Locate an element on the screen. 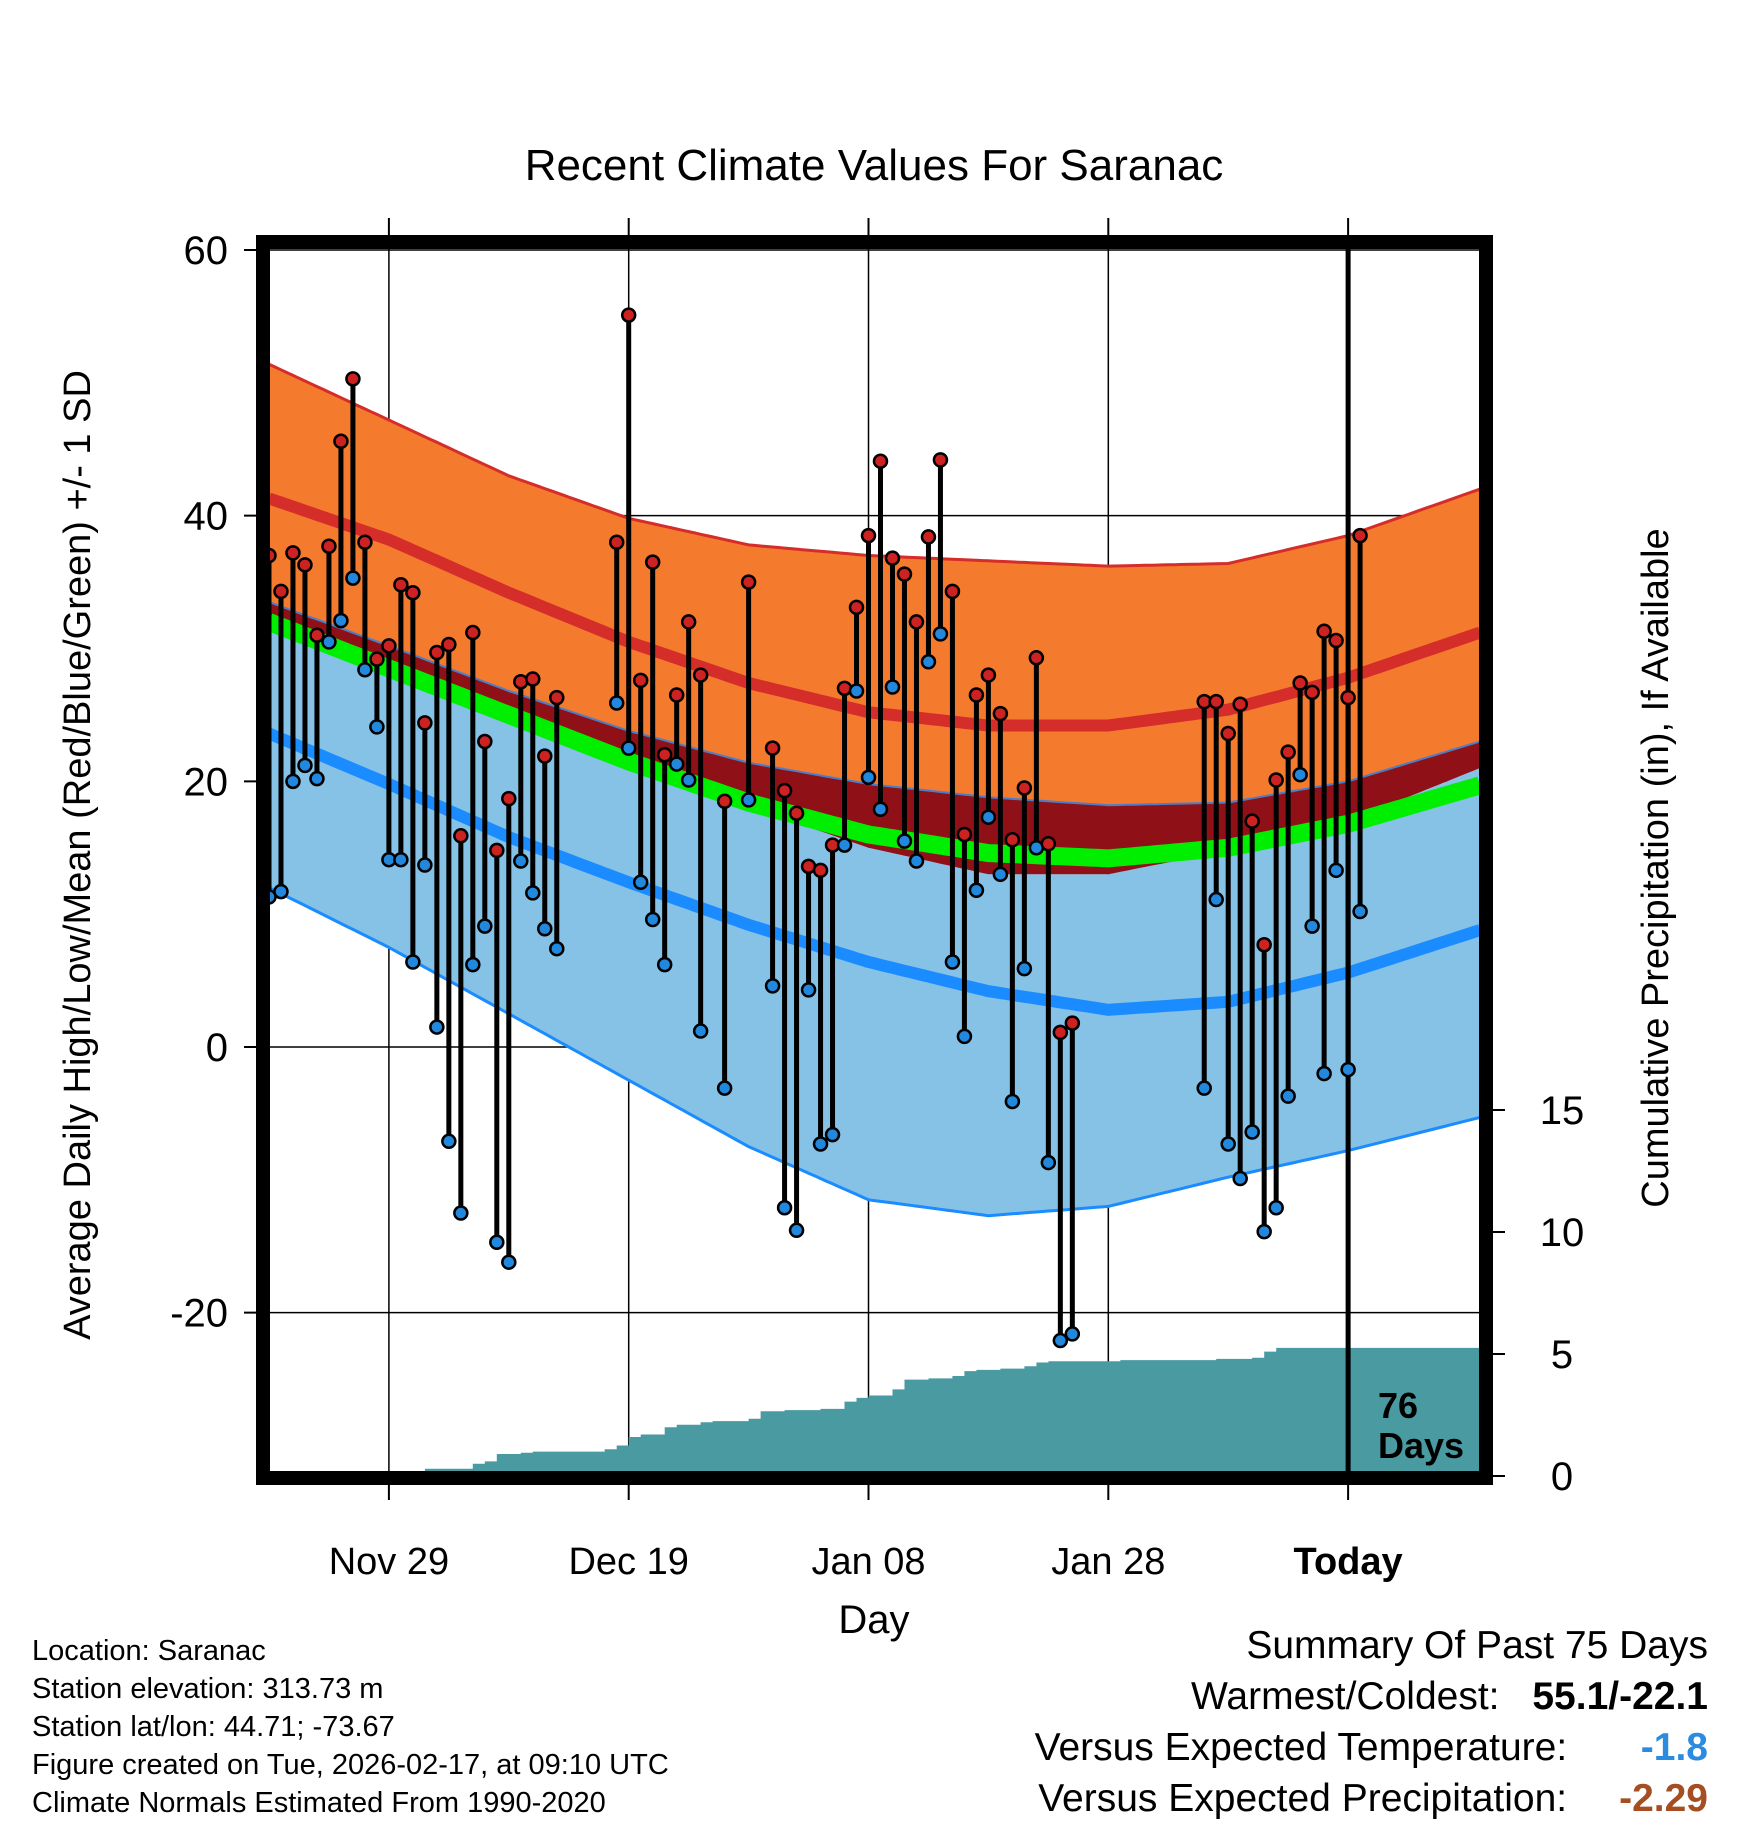 The width and height of the screenshot is (1748, 1828). chart-title: Recent Climate Values For Saranac is located at coordinates (874, 165).